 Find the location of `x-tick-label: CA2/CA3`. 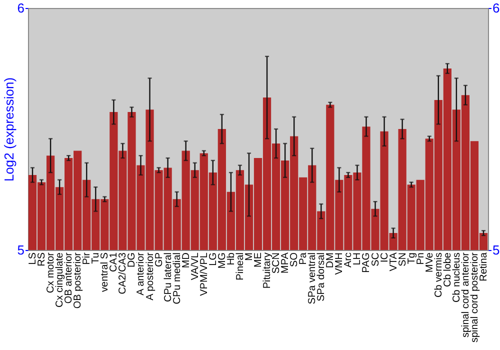

x-tick-label: CA2/CA3 is located at coordinates (123, 273).